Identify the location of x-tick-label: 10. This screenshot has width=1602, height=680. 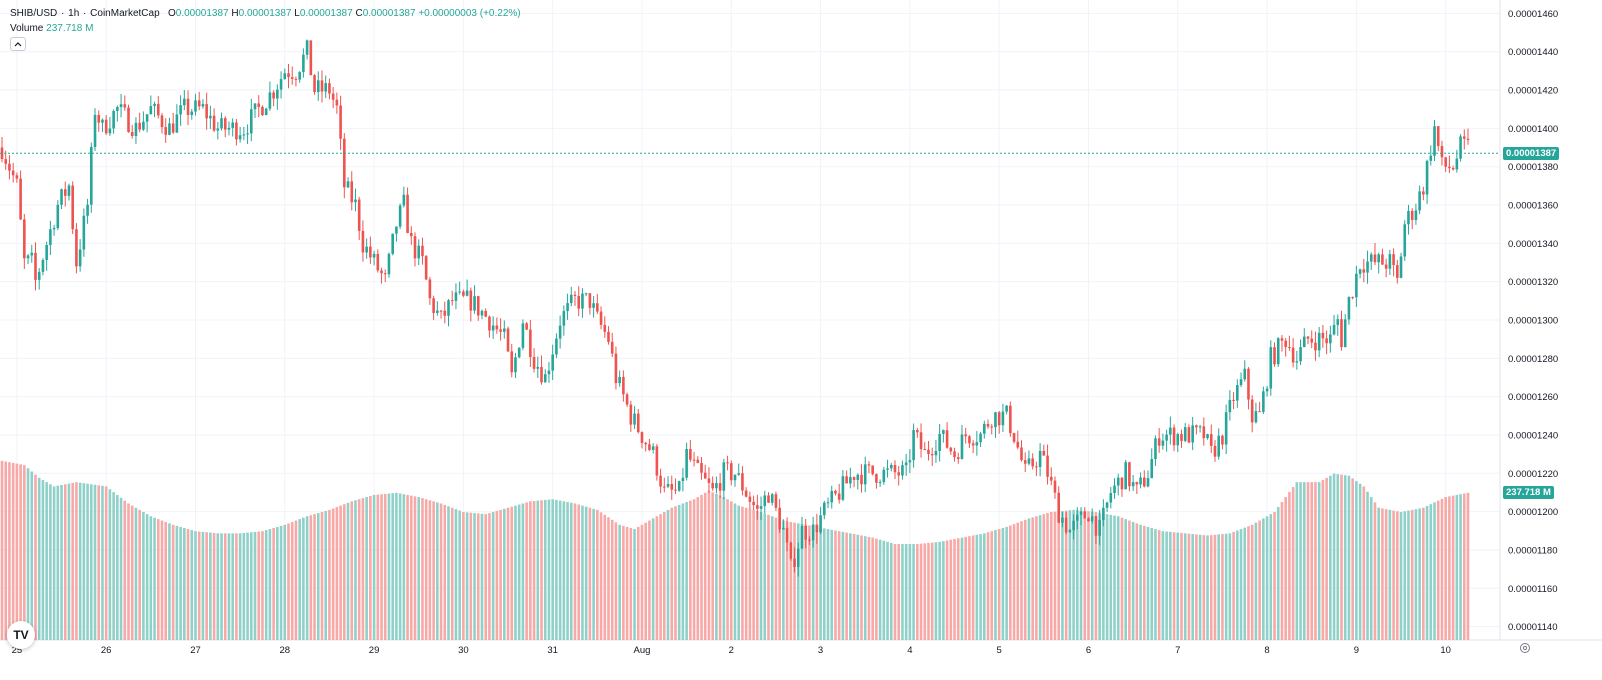
(1445, 650).